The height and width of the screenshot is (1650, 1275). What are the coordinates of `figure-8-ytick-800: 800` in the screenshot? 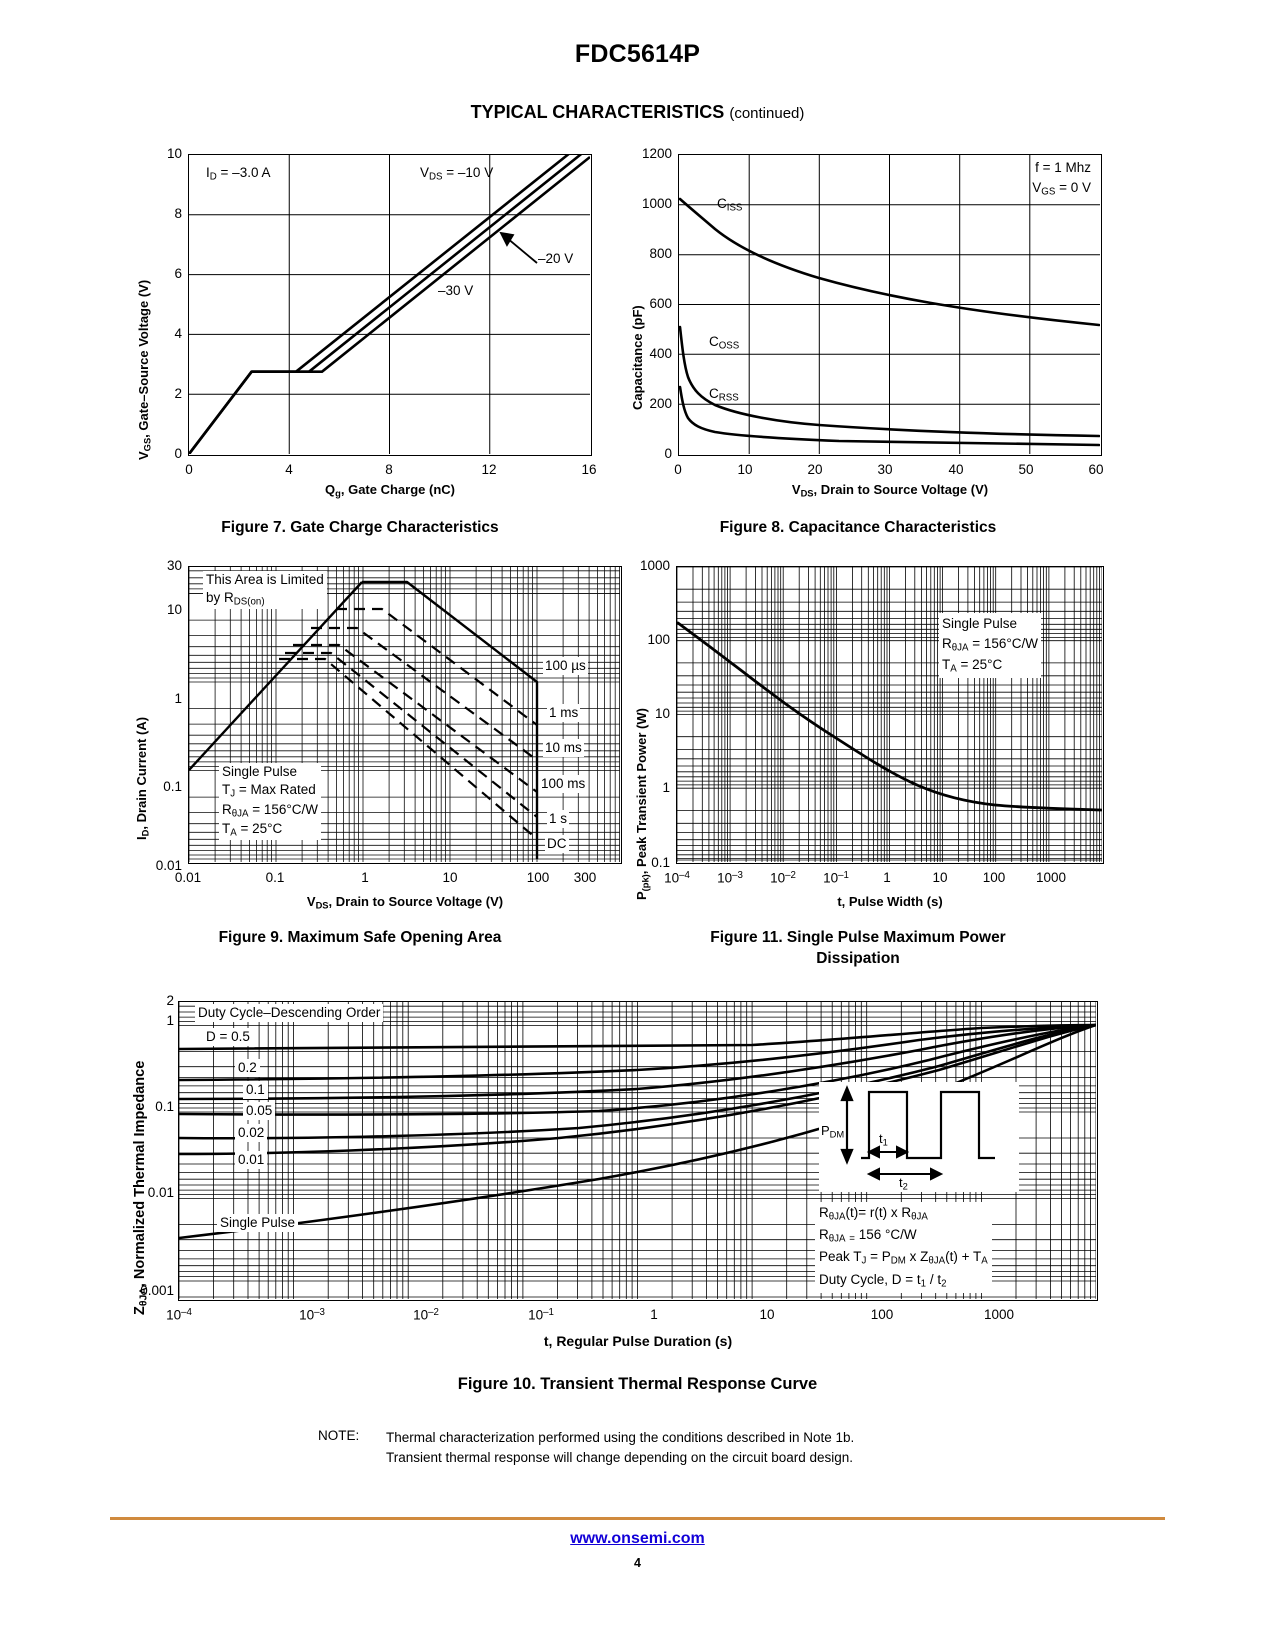 It's located at (660, 253).